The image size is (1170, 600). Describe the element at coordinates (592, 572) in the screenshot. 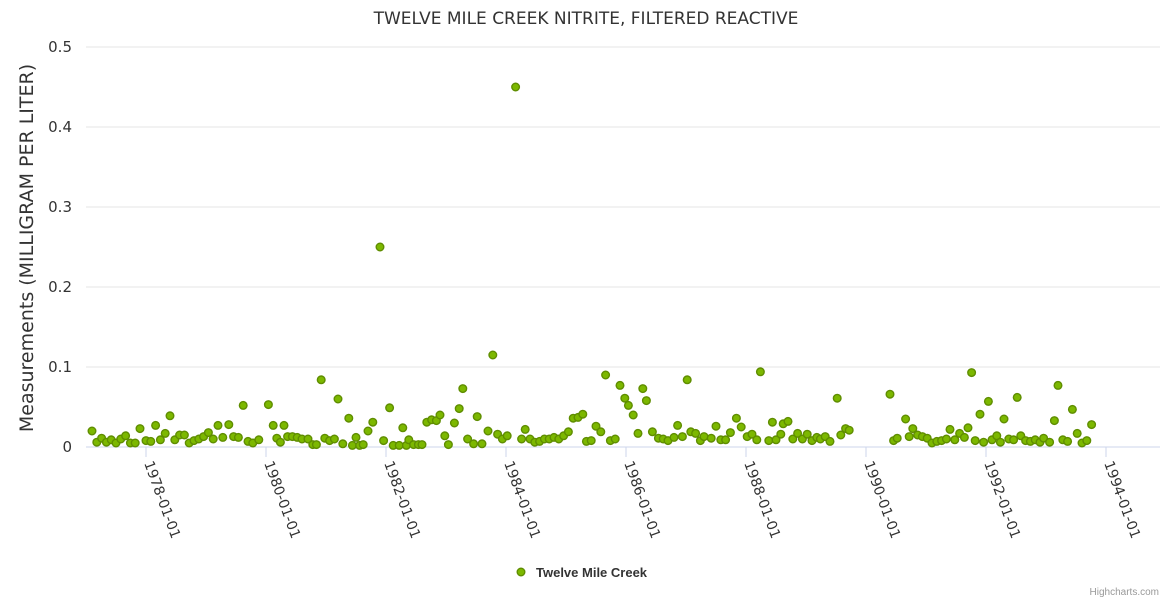

I see `legend-item-twelve-mile-creek: Twelve Mile Creek` at that location.